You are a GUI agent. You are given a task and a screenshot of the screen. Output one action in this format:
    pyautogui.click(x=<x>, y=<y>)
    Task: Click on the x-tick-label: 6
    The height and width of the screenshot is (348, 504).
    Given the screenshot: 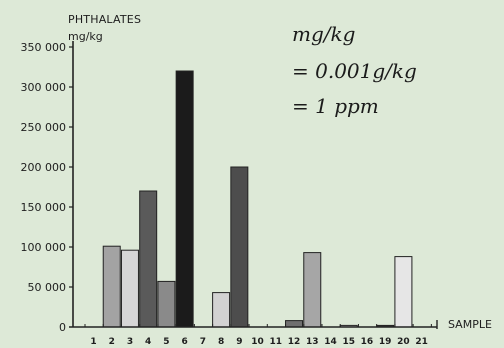 What is the action you would take?
    pyautogui.click(x=185, y=342)
    